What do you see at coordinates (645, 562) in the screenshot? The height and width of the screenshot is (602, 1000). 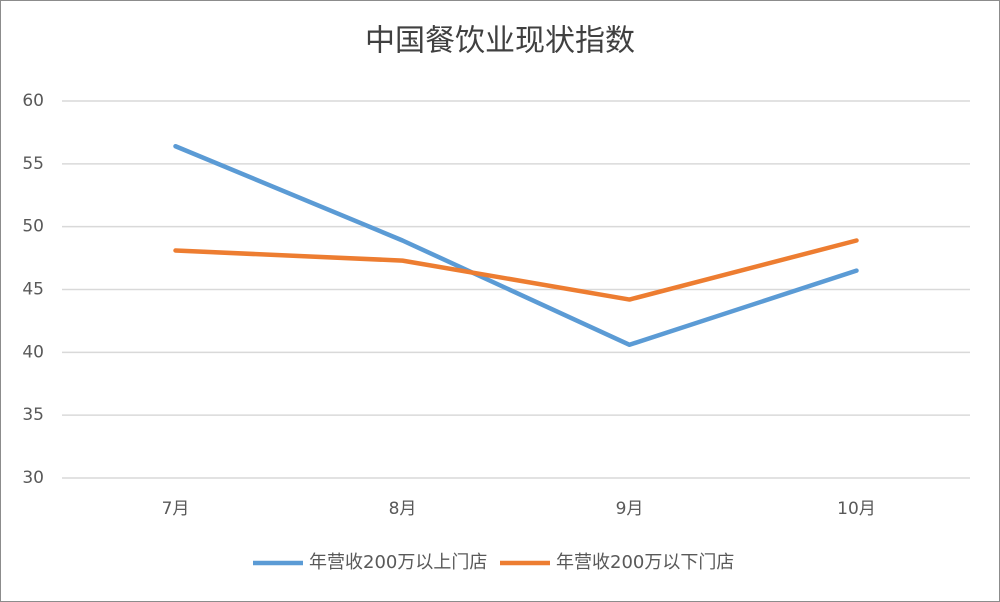 I see `legend-label: 年营收200万以下门店` at bounding box center [645, 562].